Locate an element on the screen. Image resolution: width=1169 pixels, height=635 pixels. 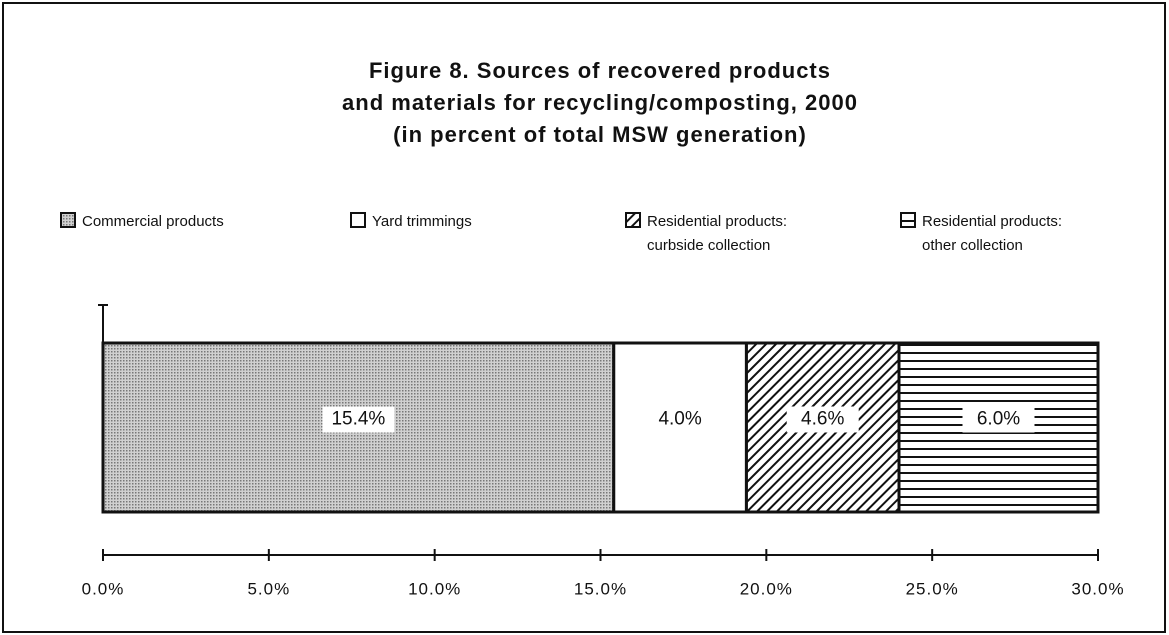
legend-item: Yard trimmings is located at coordinates (446, 222).